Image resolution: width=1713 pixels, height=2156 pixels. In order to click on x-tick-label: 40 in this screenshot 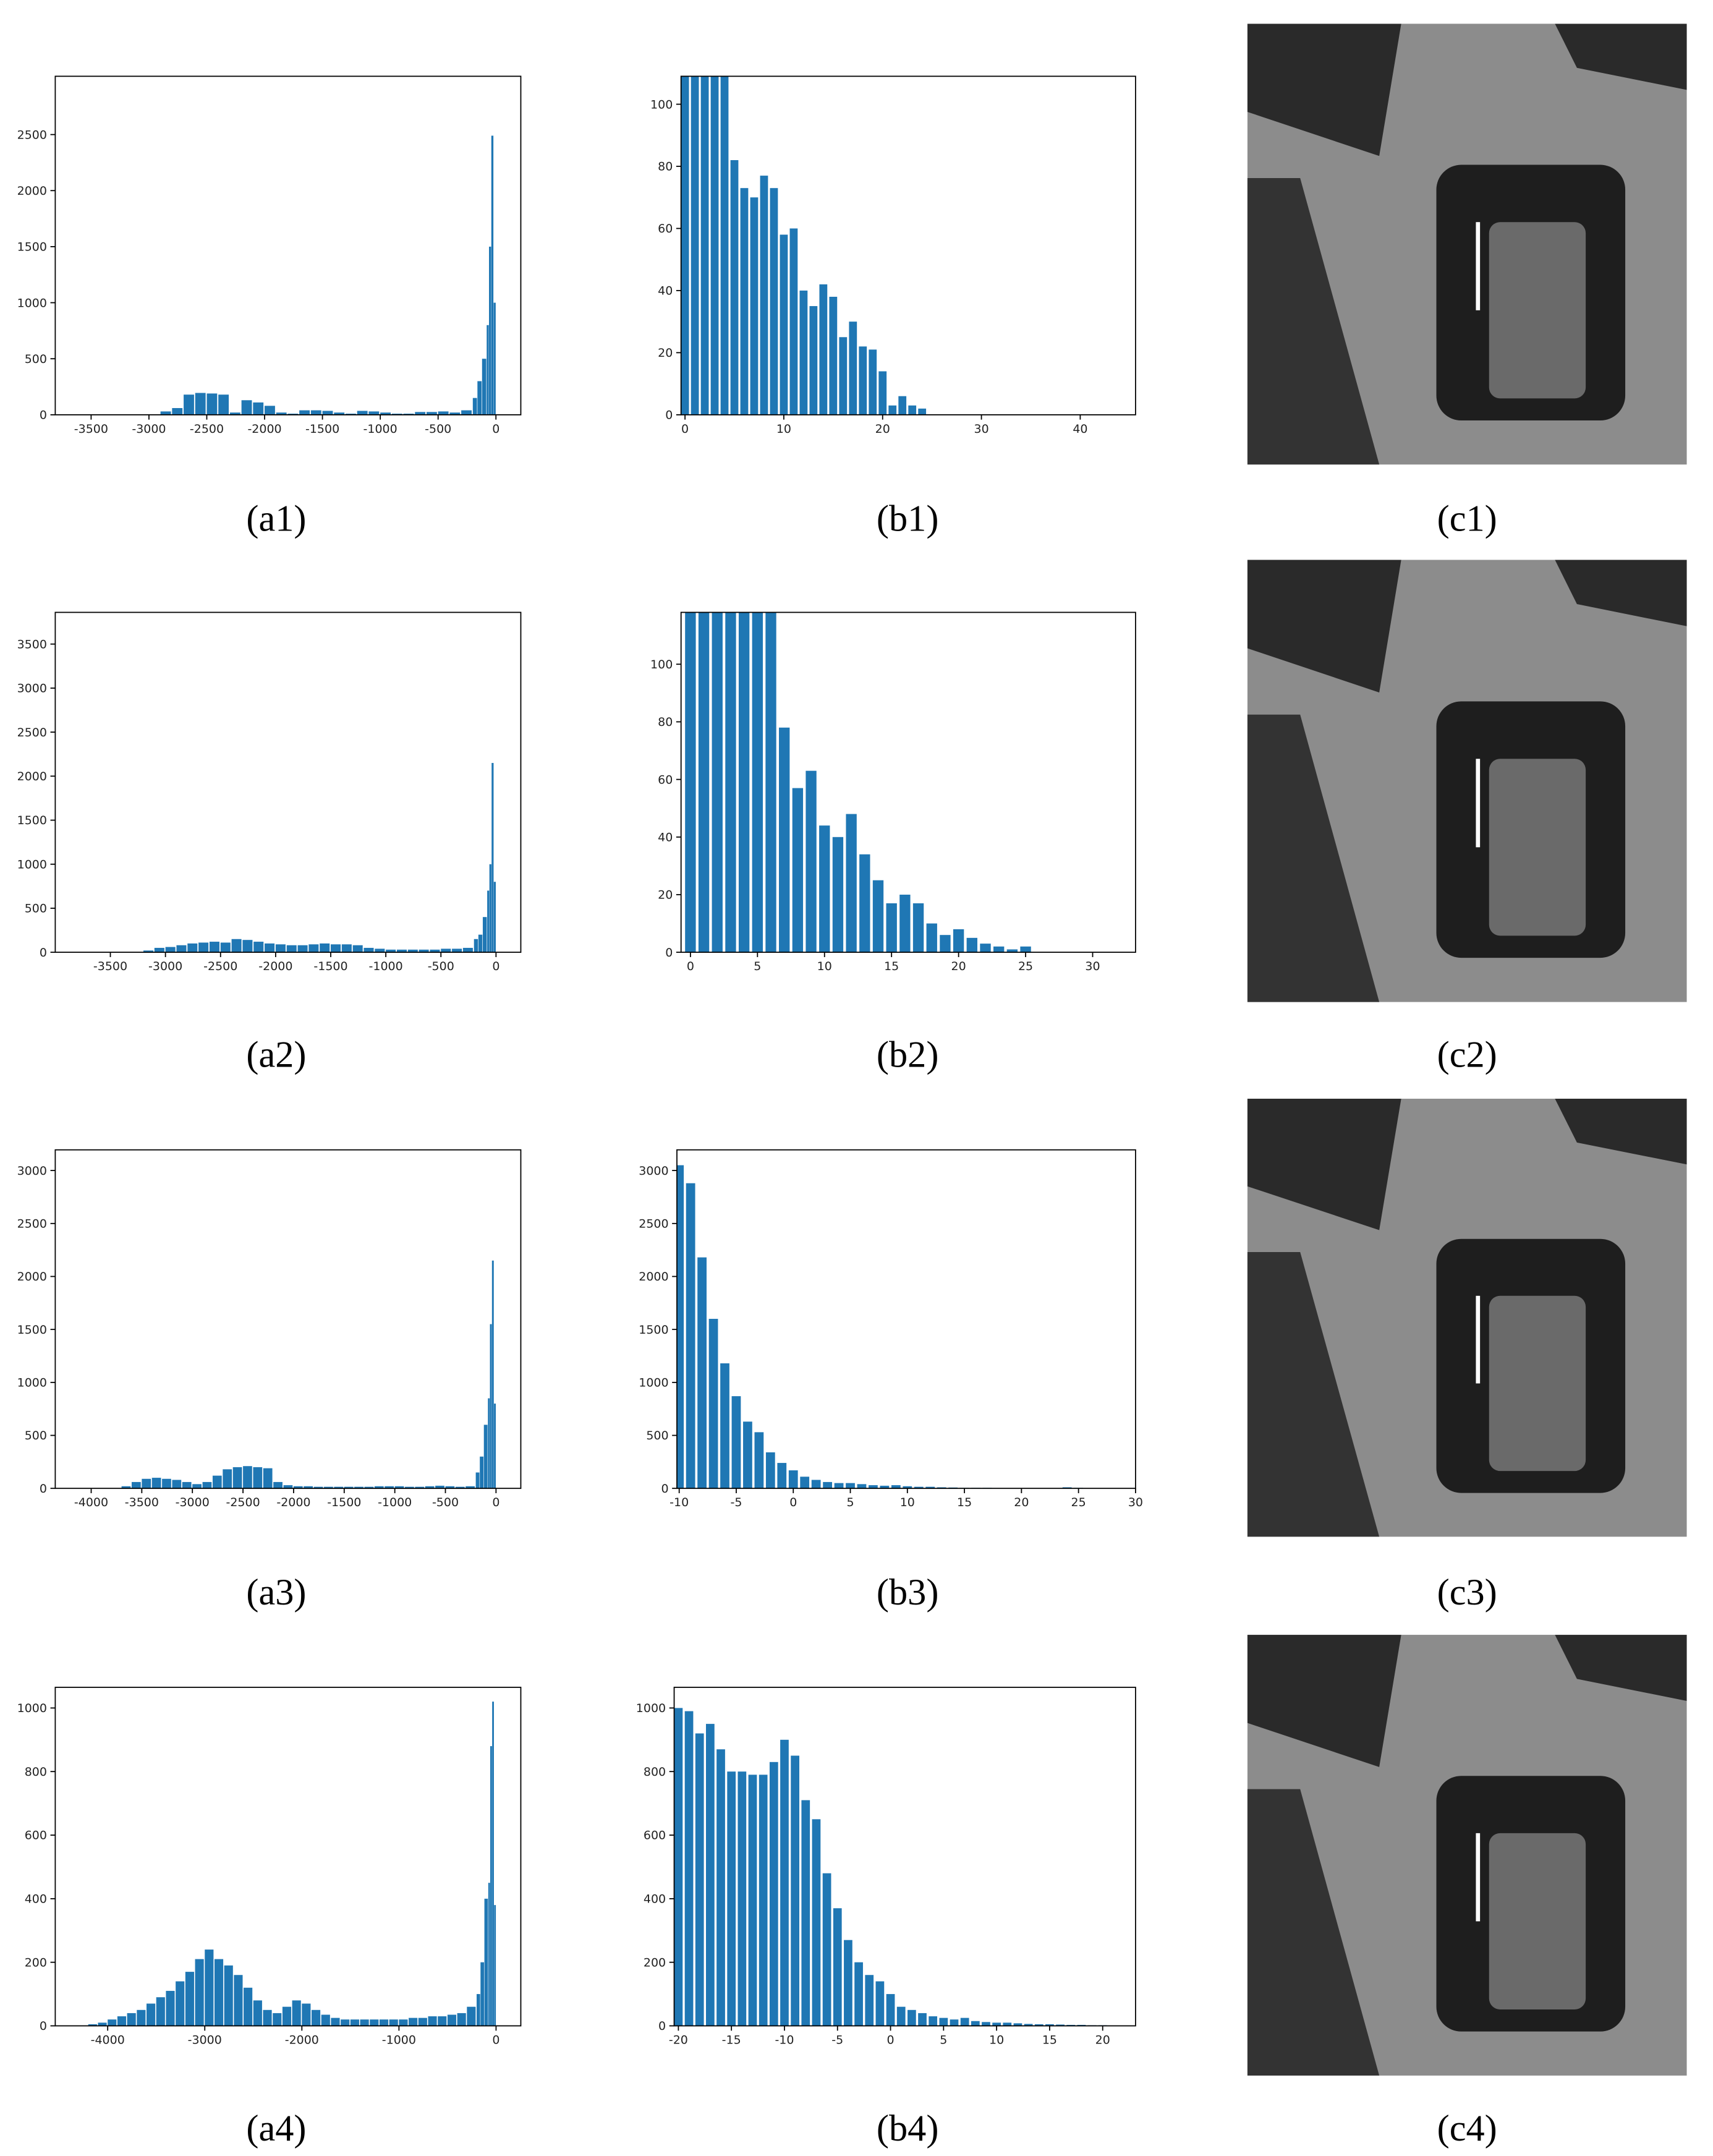, I will do `click(1080, 429)`.